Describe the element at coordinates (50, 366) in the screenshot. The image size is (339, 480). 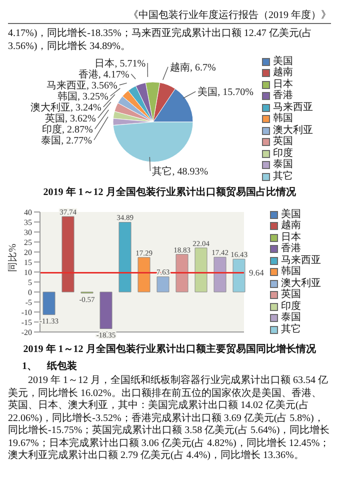
I see `text: 1、 纸包装` at that location.